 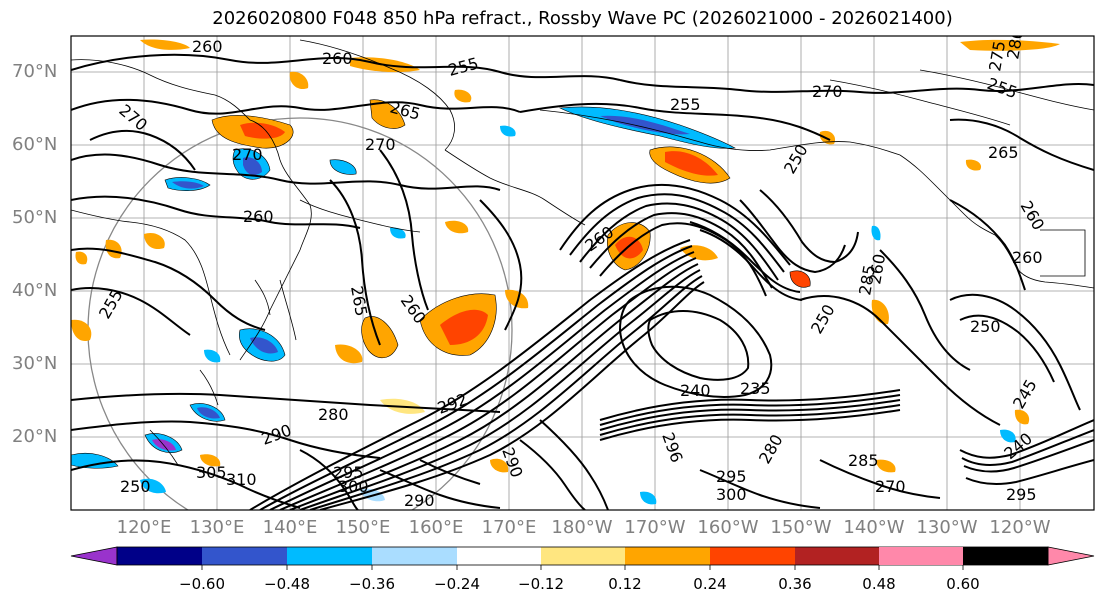 What do you see at coordinates (1020, 527) in the screenshot?
I see `longitude-label: 120°W` at bounding box center [1020, 527].